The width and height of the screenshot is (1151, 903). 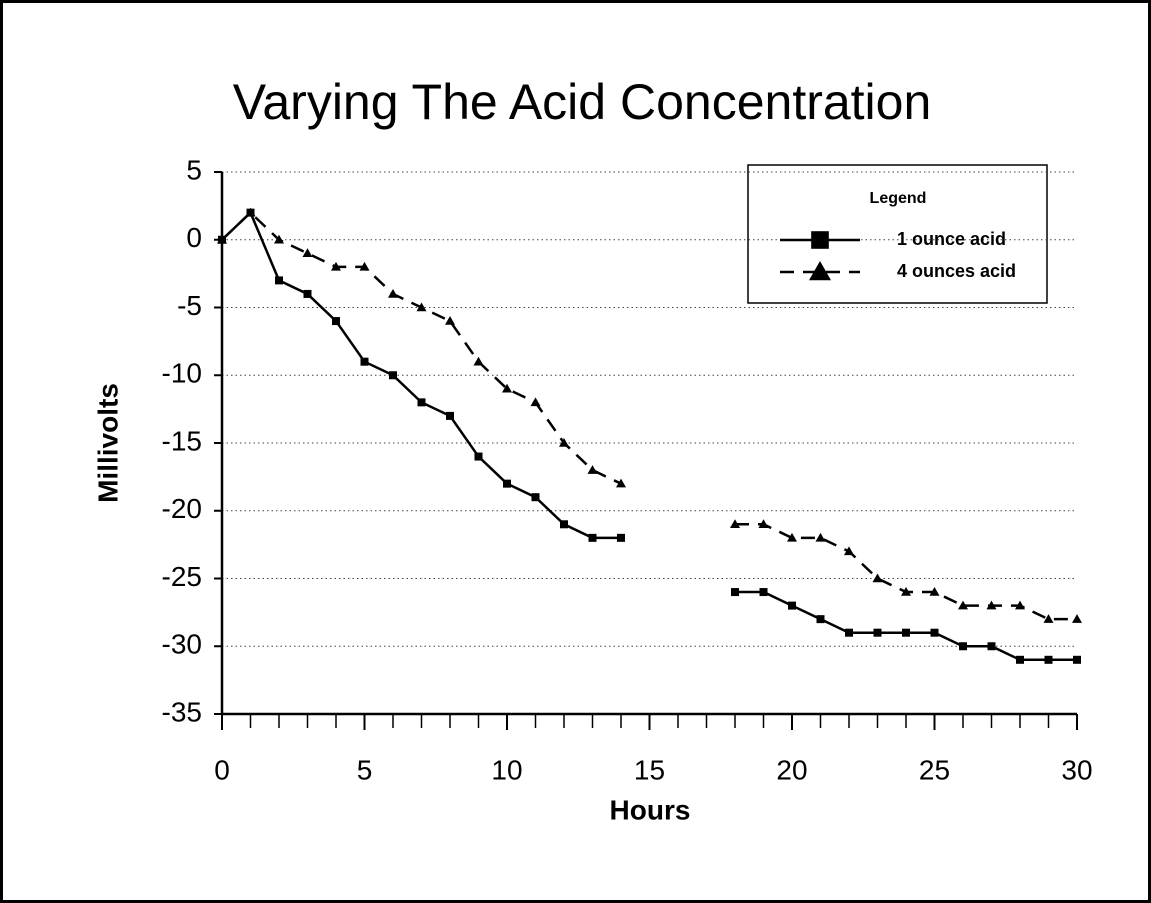 What do you see at coordinates (650, 809) in the screenshot?
I see `x-axis-label: Hours` at bounding box center [650, 809].